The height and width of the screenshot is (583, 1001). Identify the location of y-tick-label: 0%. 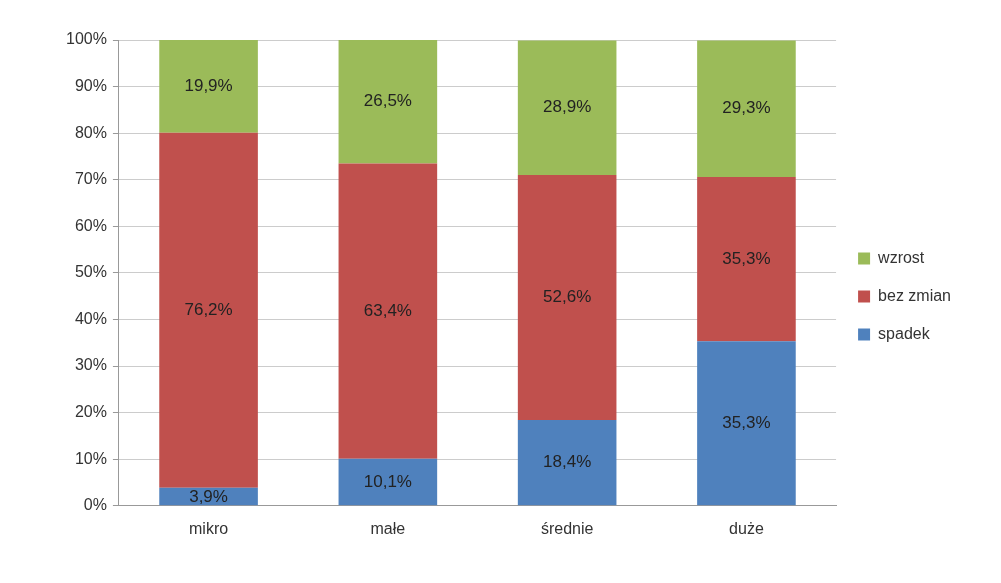
(95, 505).